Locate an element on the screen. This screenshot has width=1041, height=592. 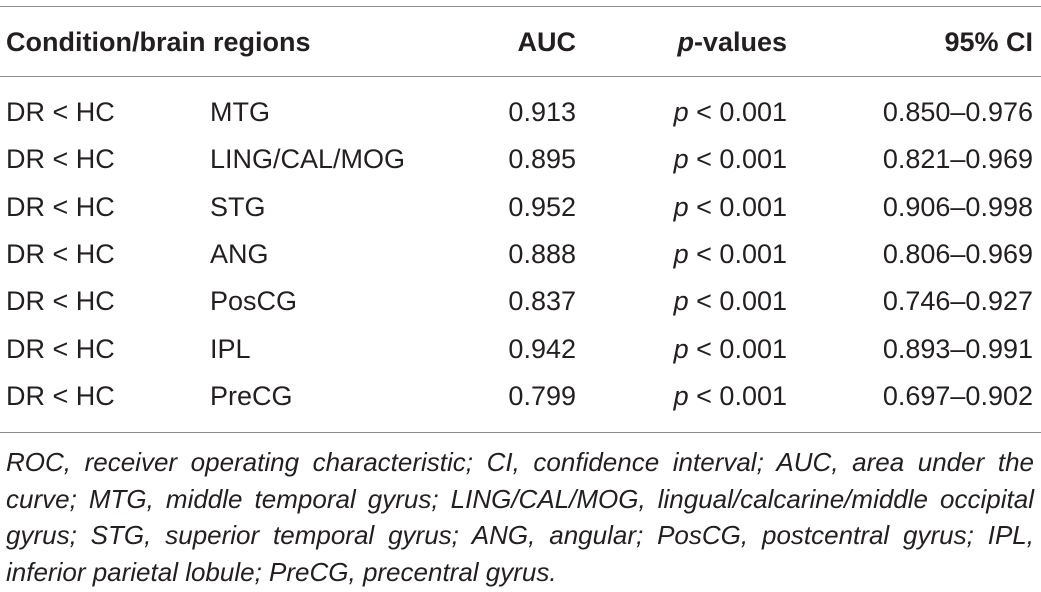
row-ci: 0.893–0.991 is located at coordinates (957, 349).